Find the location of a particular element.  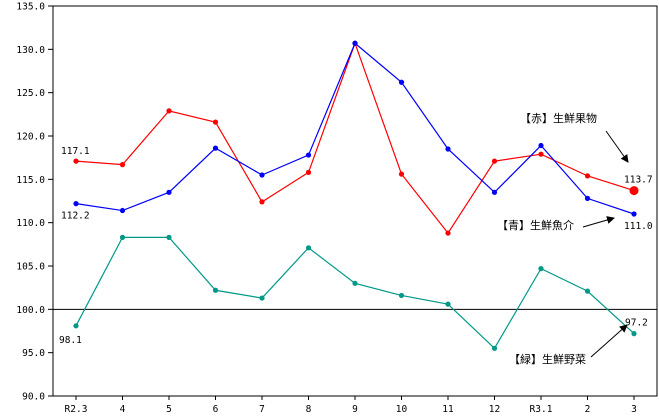

y-tick-label: 90.0 is located at coordinates (33, 397).